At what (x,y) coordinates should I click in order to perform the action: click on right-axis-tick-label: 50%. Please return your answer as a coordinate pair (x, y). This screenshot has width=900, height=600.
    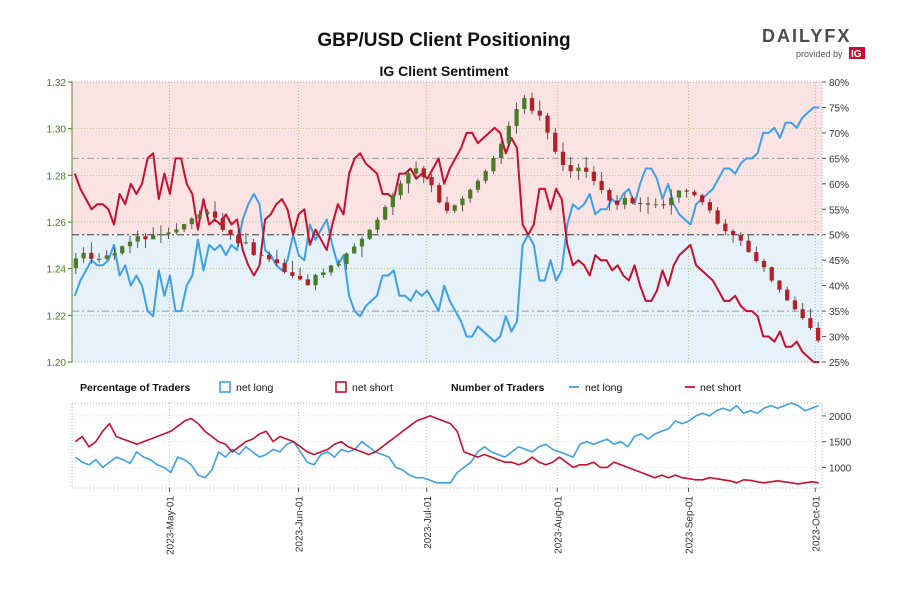
    Looking at the image, I should click on (839, 236).